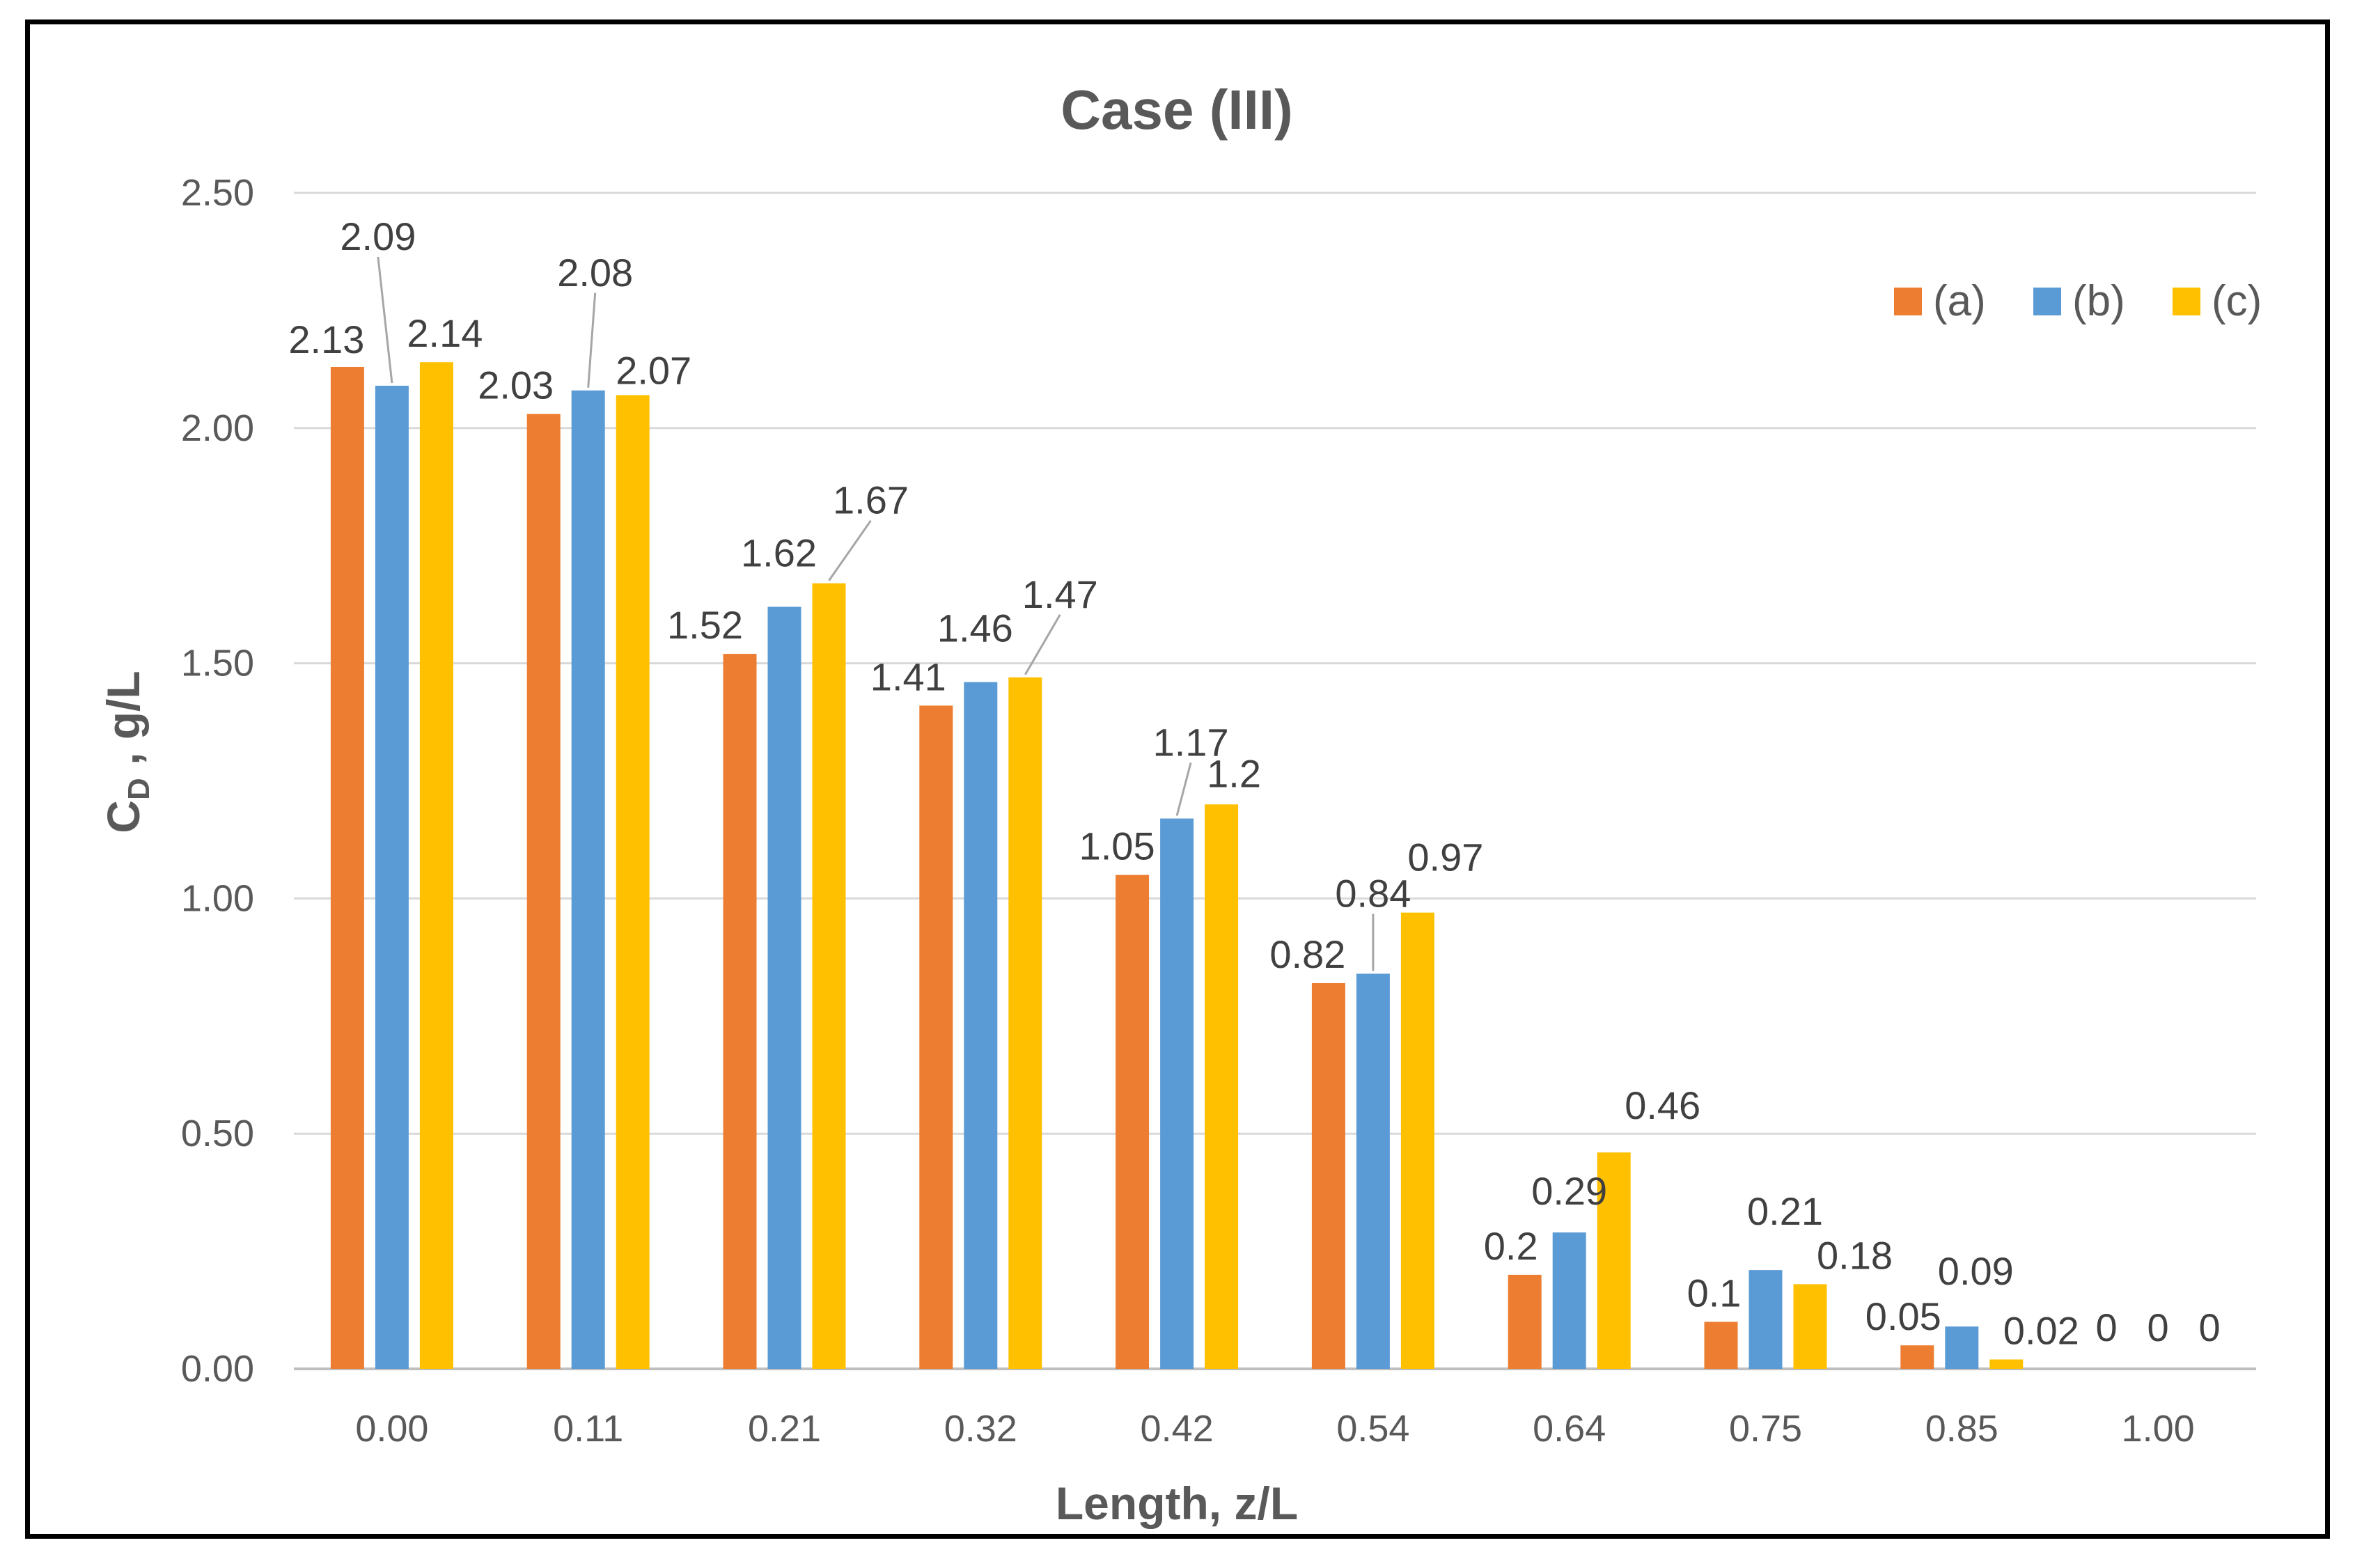  Describe the element at coordinates (217, 193) in the screenshot. I see `y-tick-label: 2.50` at that location.